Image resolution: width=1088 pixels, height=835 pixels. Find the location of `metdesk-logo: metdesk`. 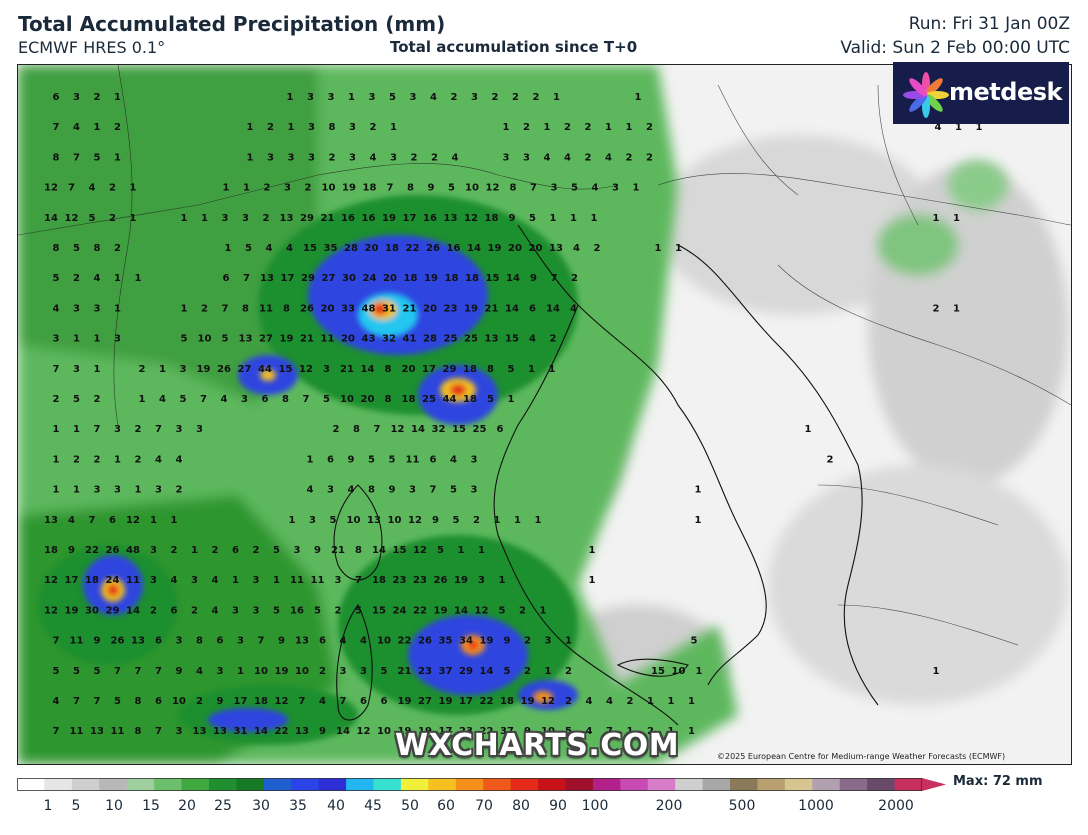

metdesk-logo: metdesk is located at coordinates (981, 93).